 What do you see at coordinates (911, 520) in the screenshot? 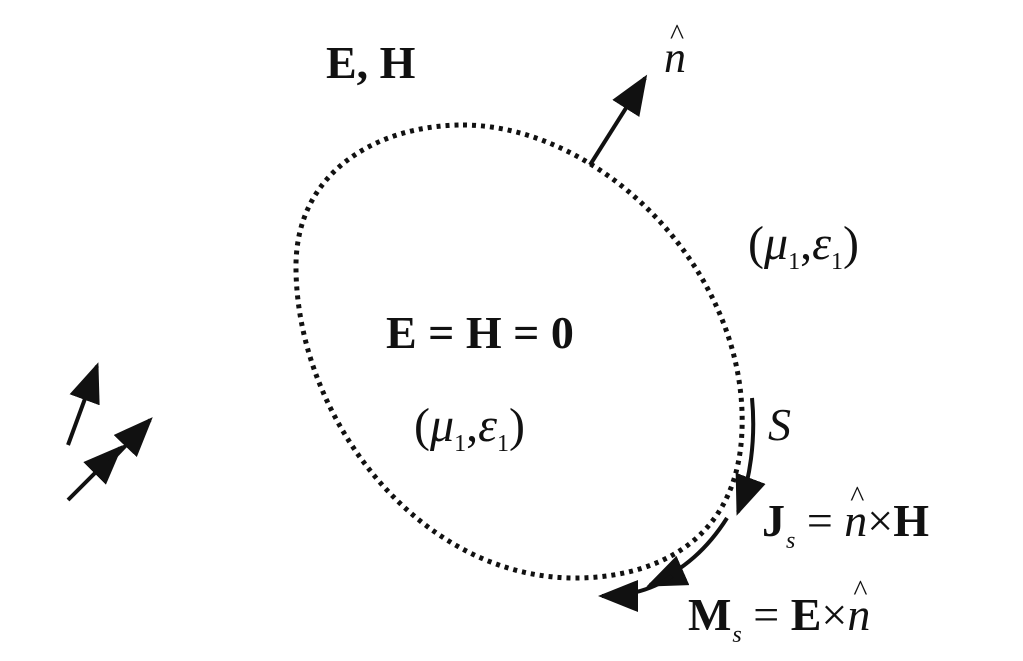
I see `js-field: H` at bounding box center [911, 520].